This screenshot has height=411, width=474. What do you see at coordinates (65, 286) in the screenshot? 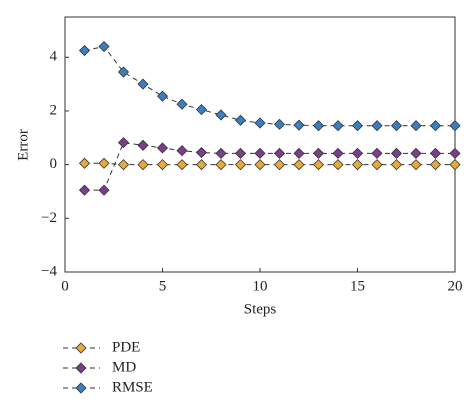
I see `x-tick-label: 0` at bounding box center [65, 286].